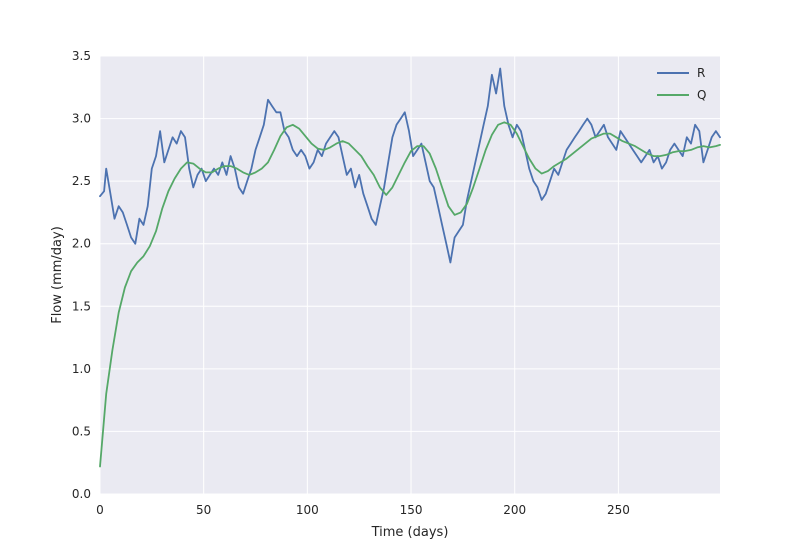  What do you see at coordinates (681, 84) in the screenshot?
I see `legend: R Q` at bounding box center [681, 84].